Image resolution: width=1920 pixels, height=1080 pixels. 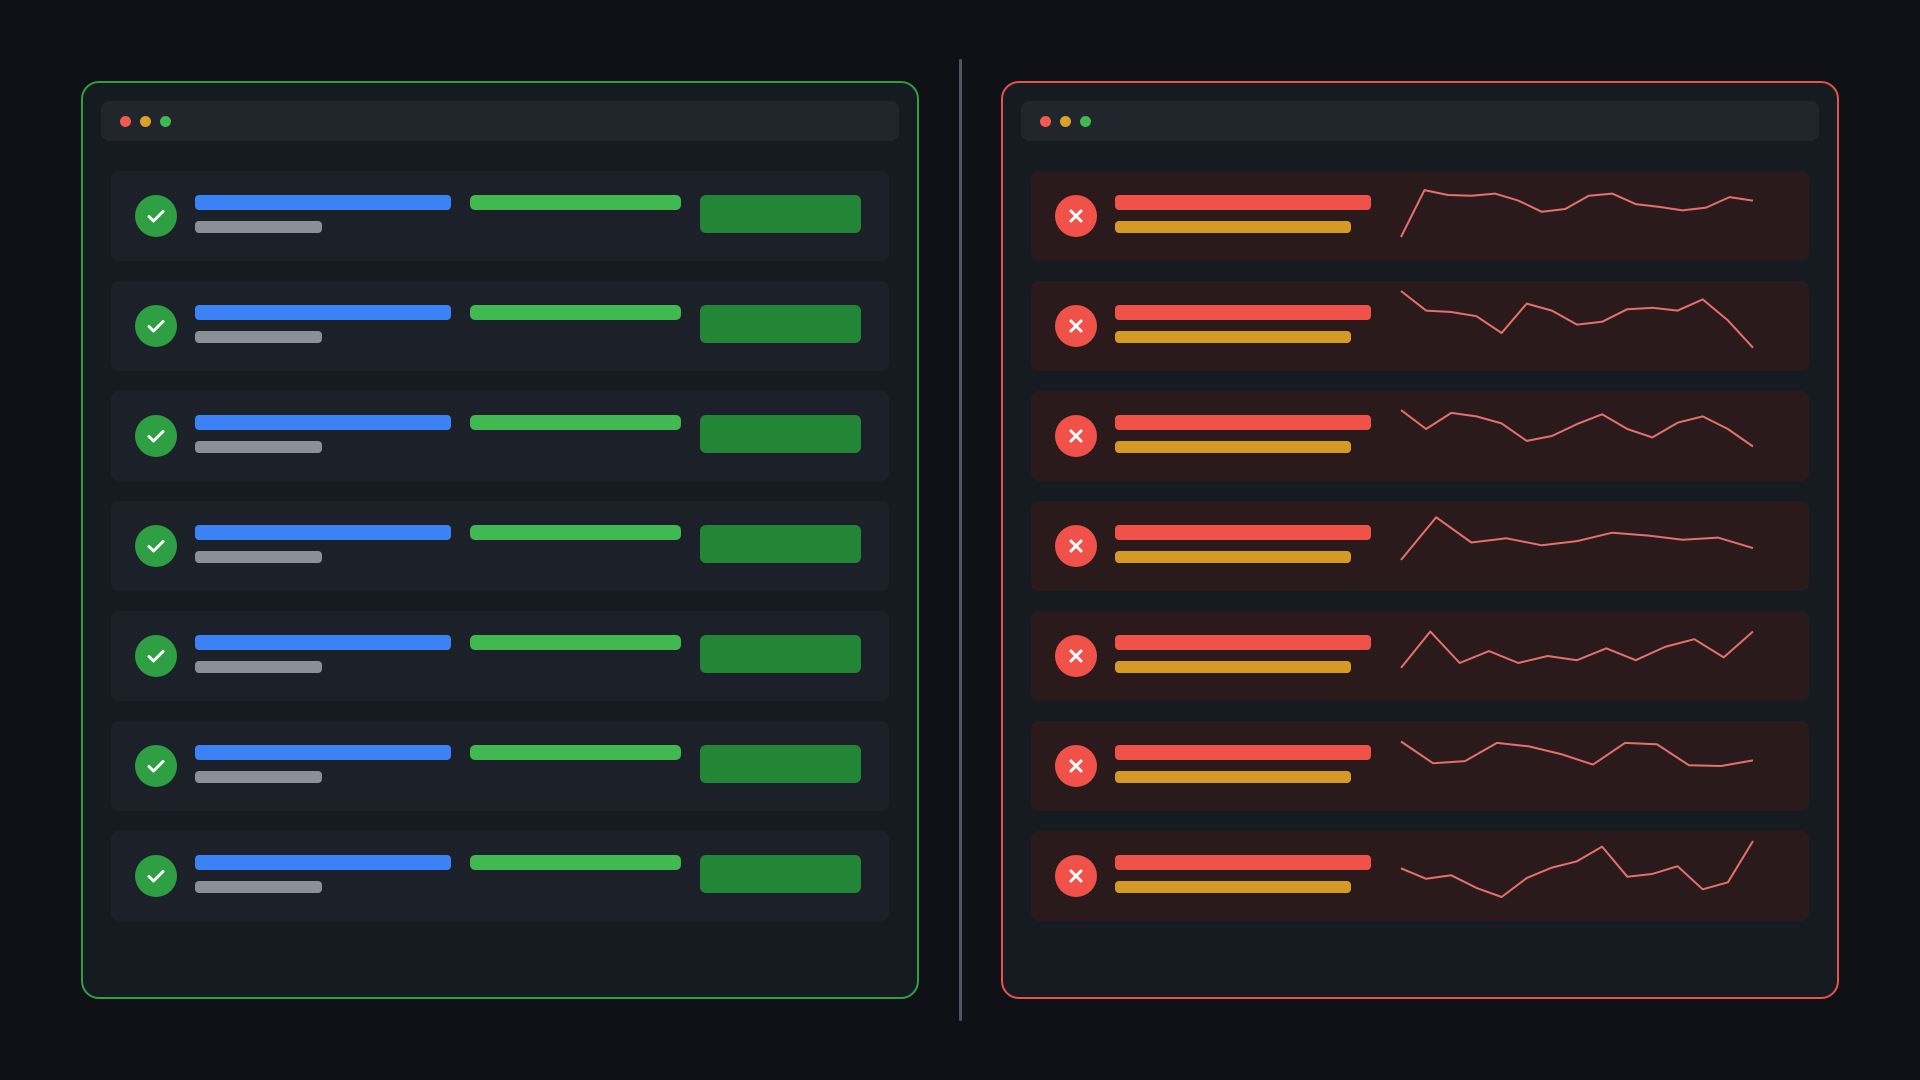 I want to click on divider, so click(x=960, y=540).